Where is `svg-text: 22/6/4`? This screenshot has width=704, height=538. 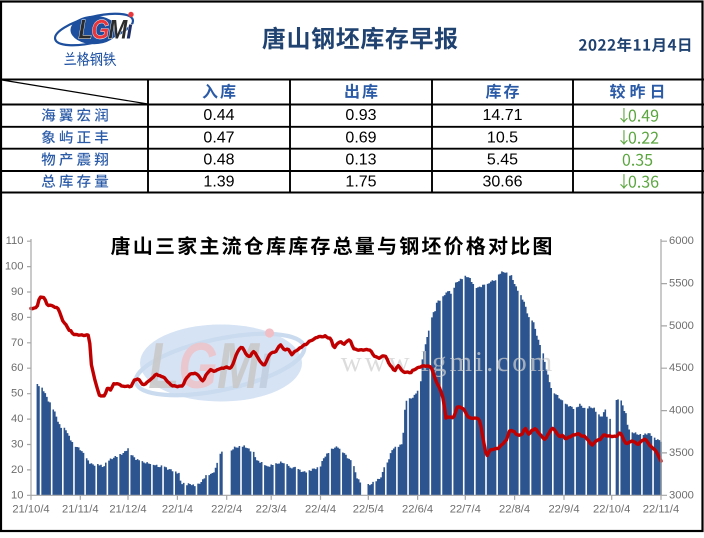
svg-text: 22/6/4 is located at coordinates (417, 509).